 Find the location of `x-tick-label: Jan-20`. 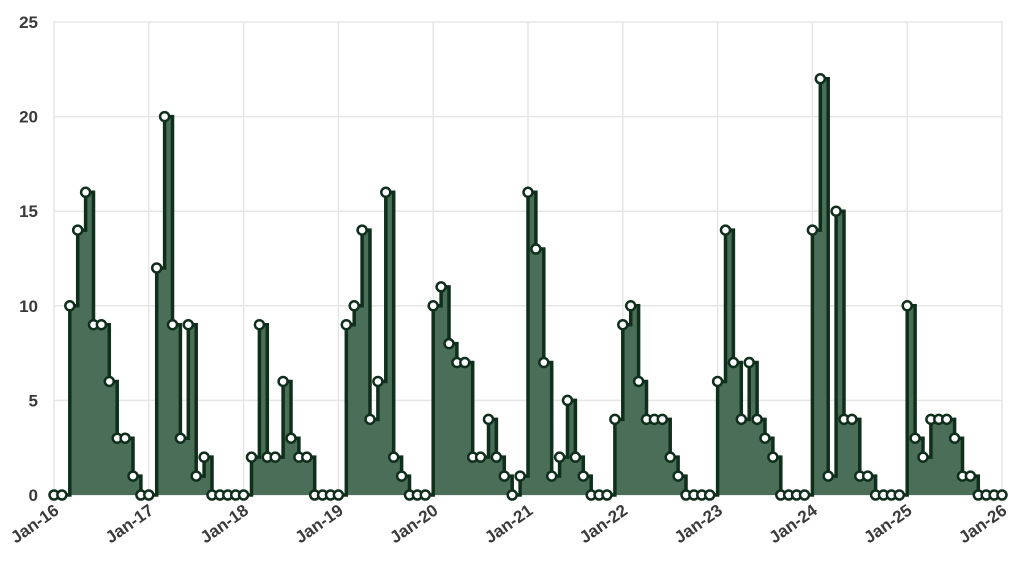

x-tick-label: Jan-20 is located at coordinates (413, 524).